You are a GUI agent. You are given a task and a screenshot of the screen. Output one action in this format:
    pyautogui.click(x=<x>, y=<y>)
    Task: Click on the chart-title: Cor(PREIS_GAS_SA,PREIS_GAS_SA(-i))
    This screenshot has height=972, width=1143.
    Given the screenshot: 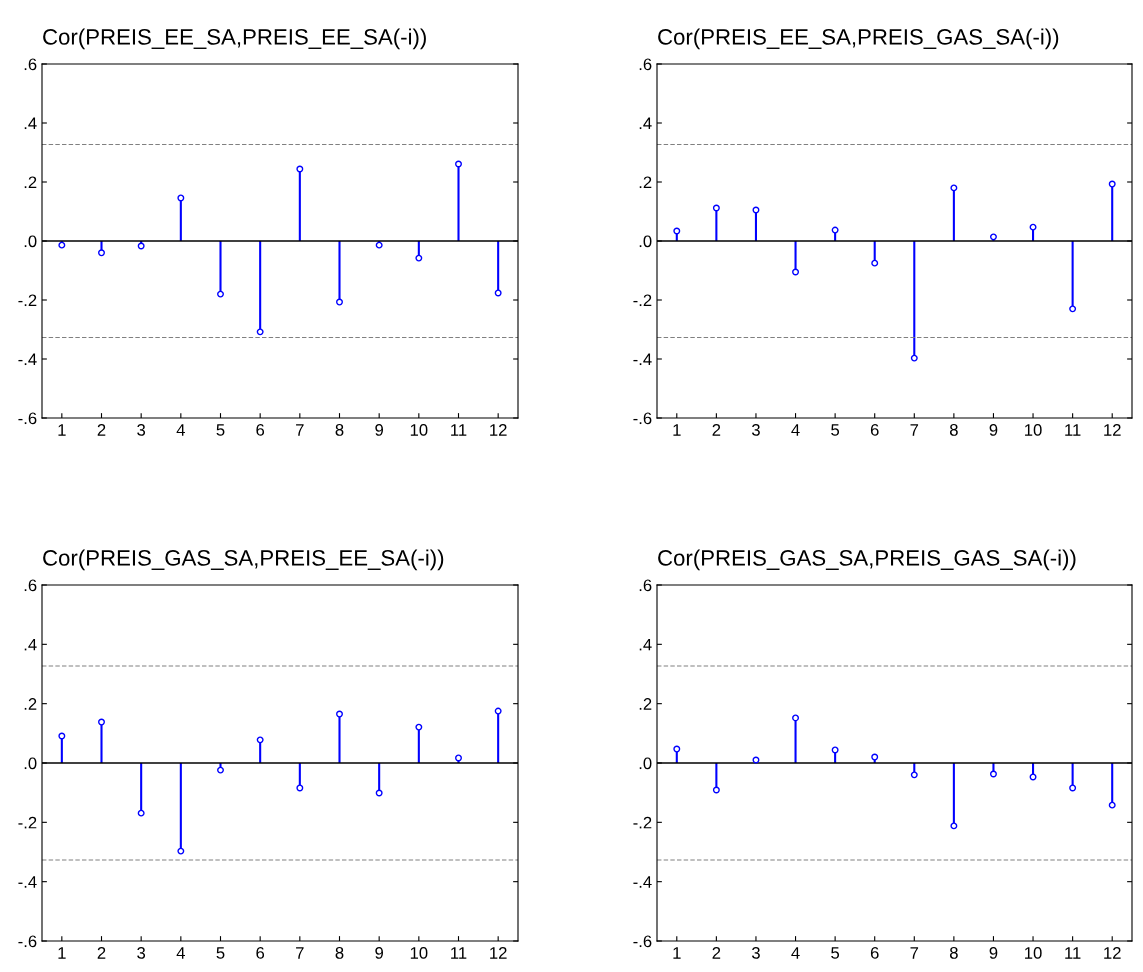 What is the action you would take?
    pyautogui.click(x=867, y=560)
    